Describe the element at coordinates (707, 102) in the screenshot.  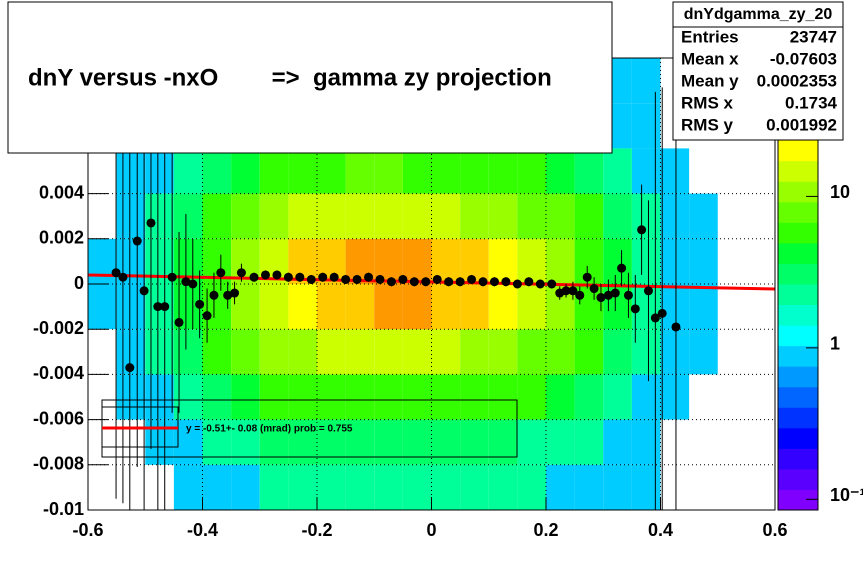
I see `stats-label: RMS x` at that location.